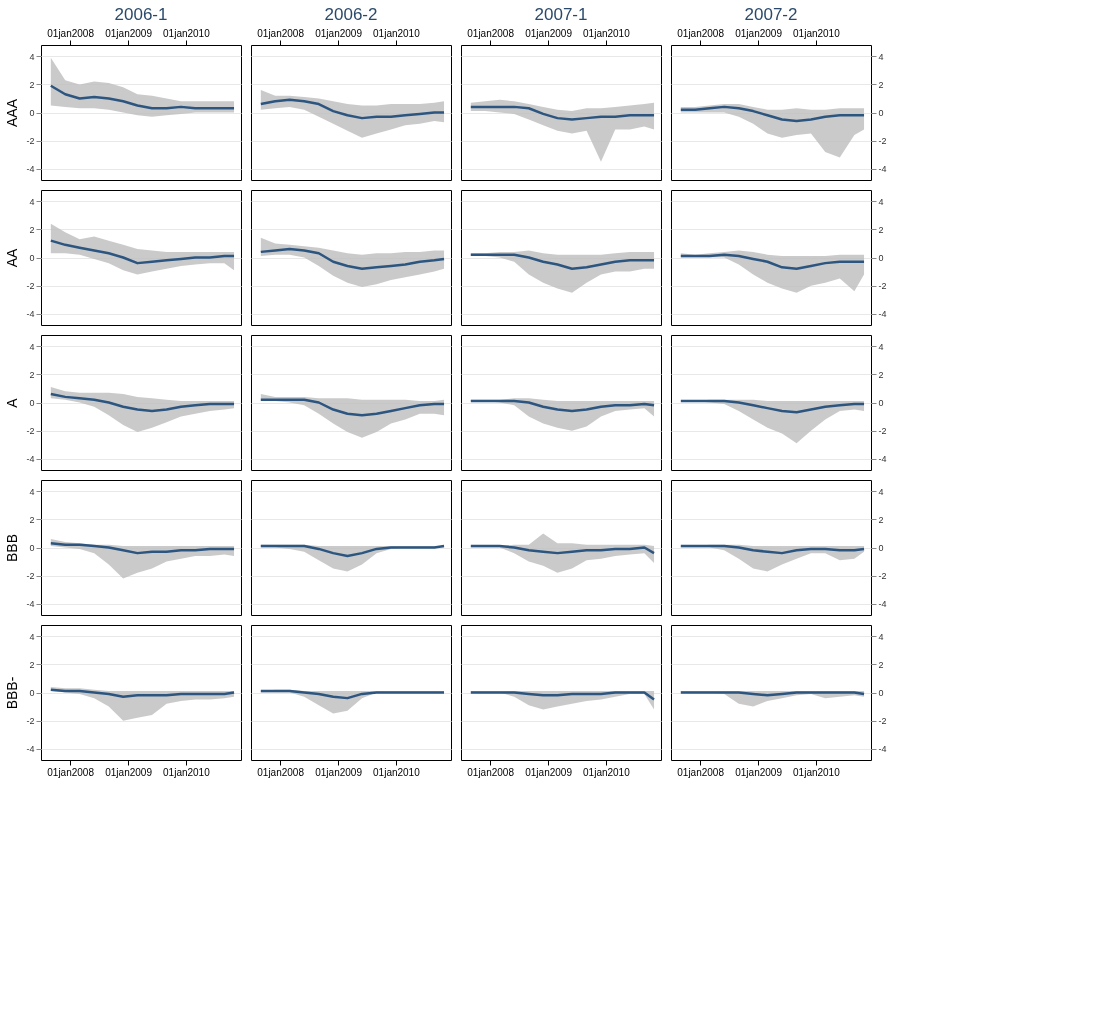 This screenshot has height=1035, width=1117. Describe the element at coordinates (141, 14) in the screenshot. I see `chart-title: 2006-1` at that location.